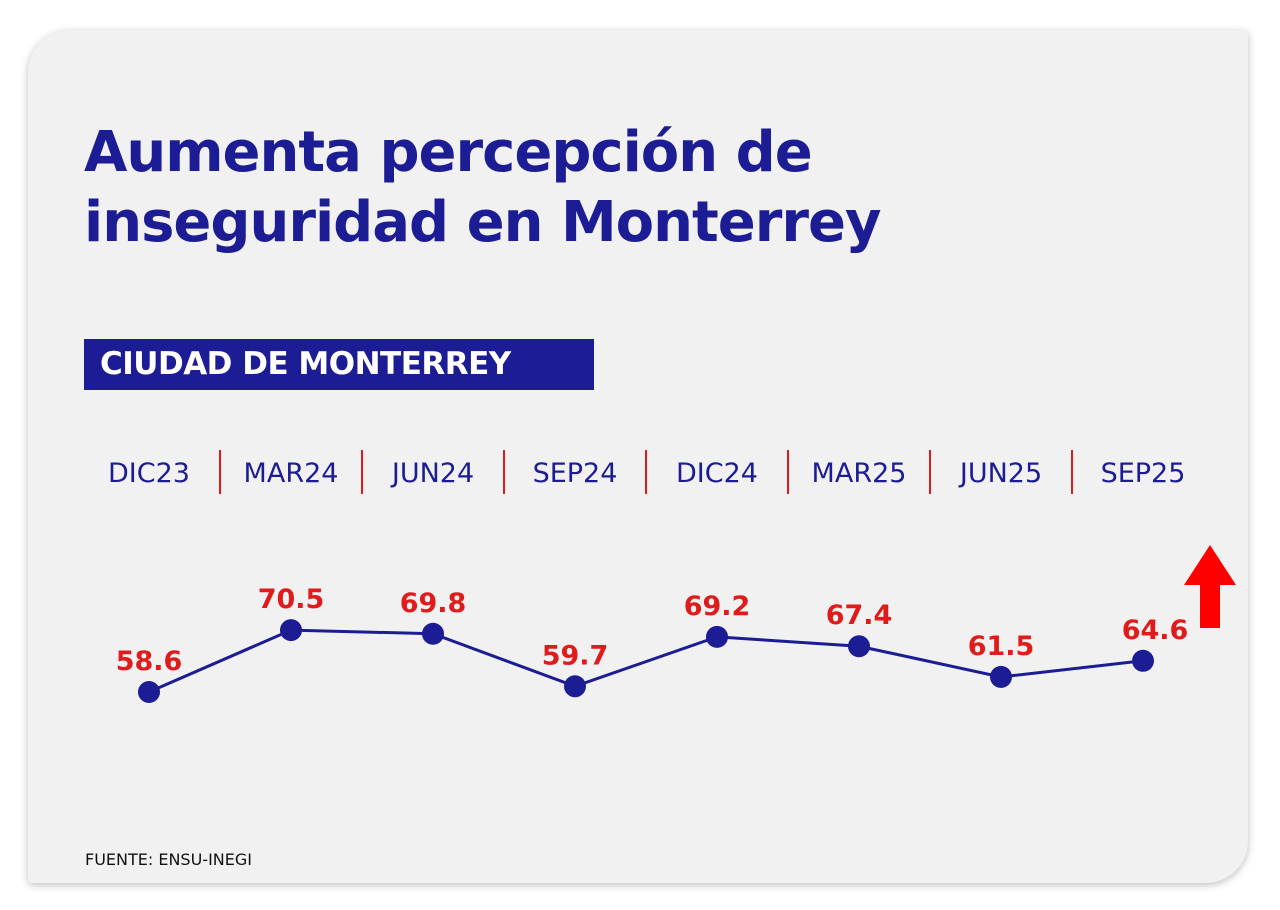 The height and width of the screenshot is (910, 1280). I want to click on title-line-1: Aumenta percepción de, so click(448, 152).